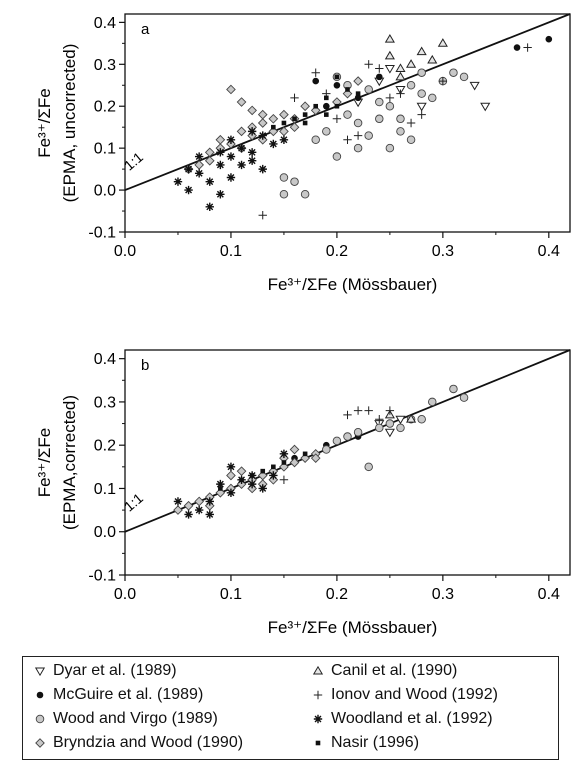 The height and width of the screenshot is (768, 577). Describe the element at coordinates (394, 670) in the screenshot. I see `legend-label: Canil et al. (1990)` at that location.